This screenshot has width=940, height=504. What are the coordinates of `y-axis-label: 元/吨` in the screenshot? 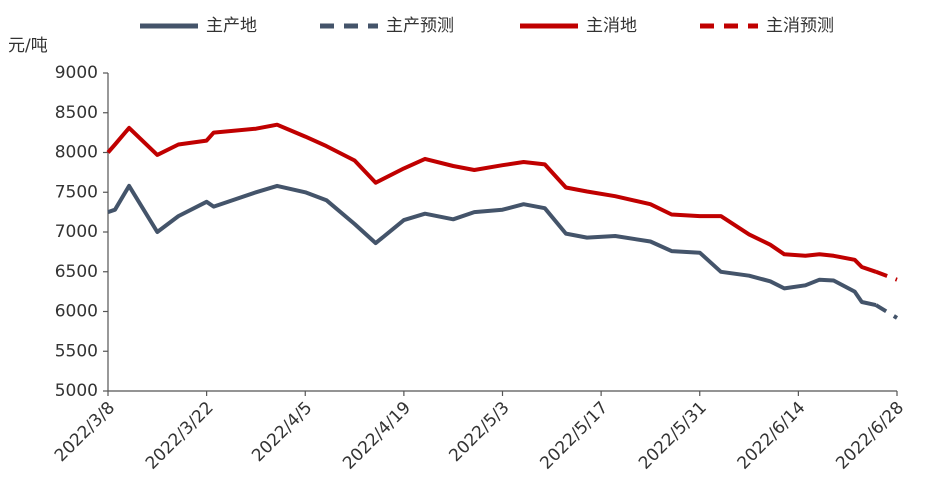 It's located at (28, 46).